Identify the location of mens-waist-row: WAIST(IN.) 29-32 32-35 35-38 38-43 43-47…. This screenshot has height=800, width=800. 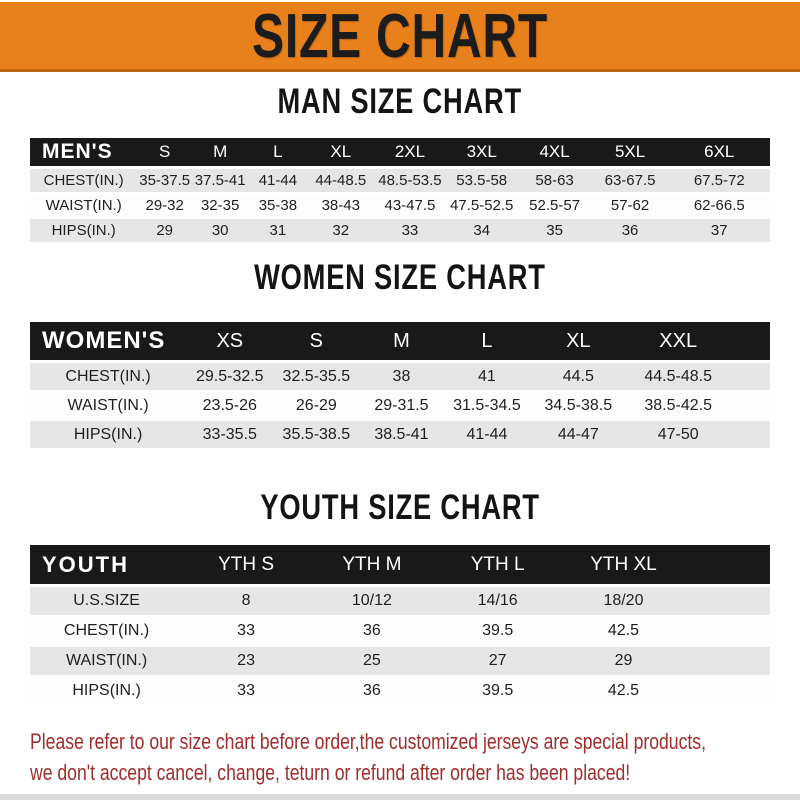
(400, 206).